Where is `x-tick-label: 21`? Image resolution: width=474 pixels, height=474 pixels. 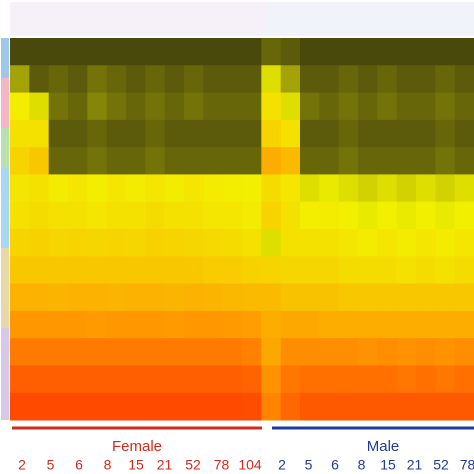
x-tick-label: 21 is located at coordinates (165, 465).